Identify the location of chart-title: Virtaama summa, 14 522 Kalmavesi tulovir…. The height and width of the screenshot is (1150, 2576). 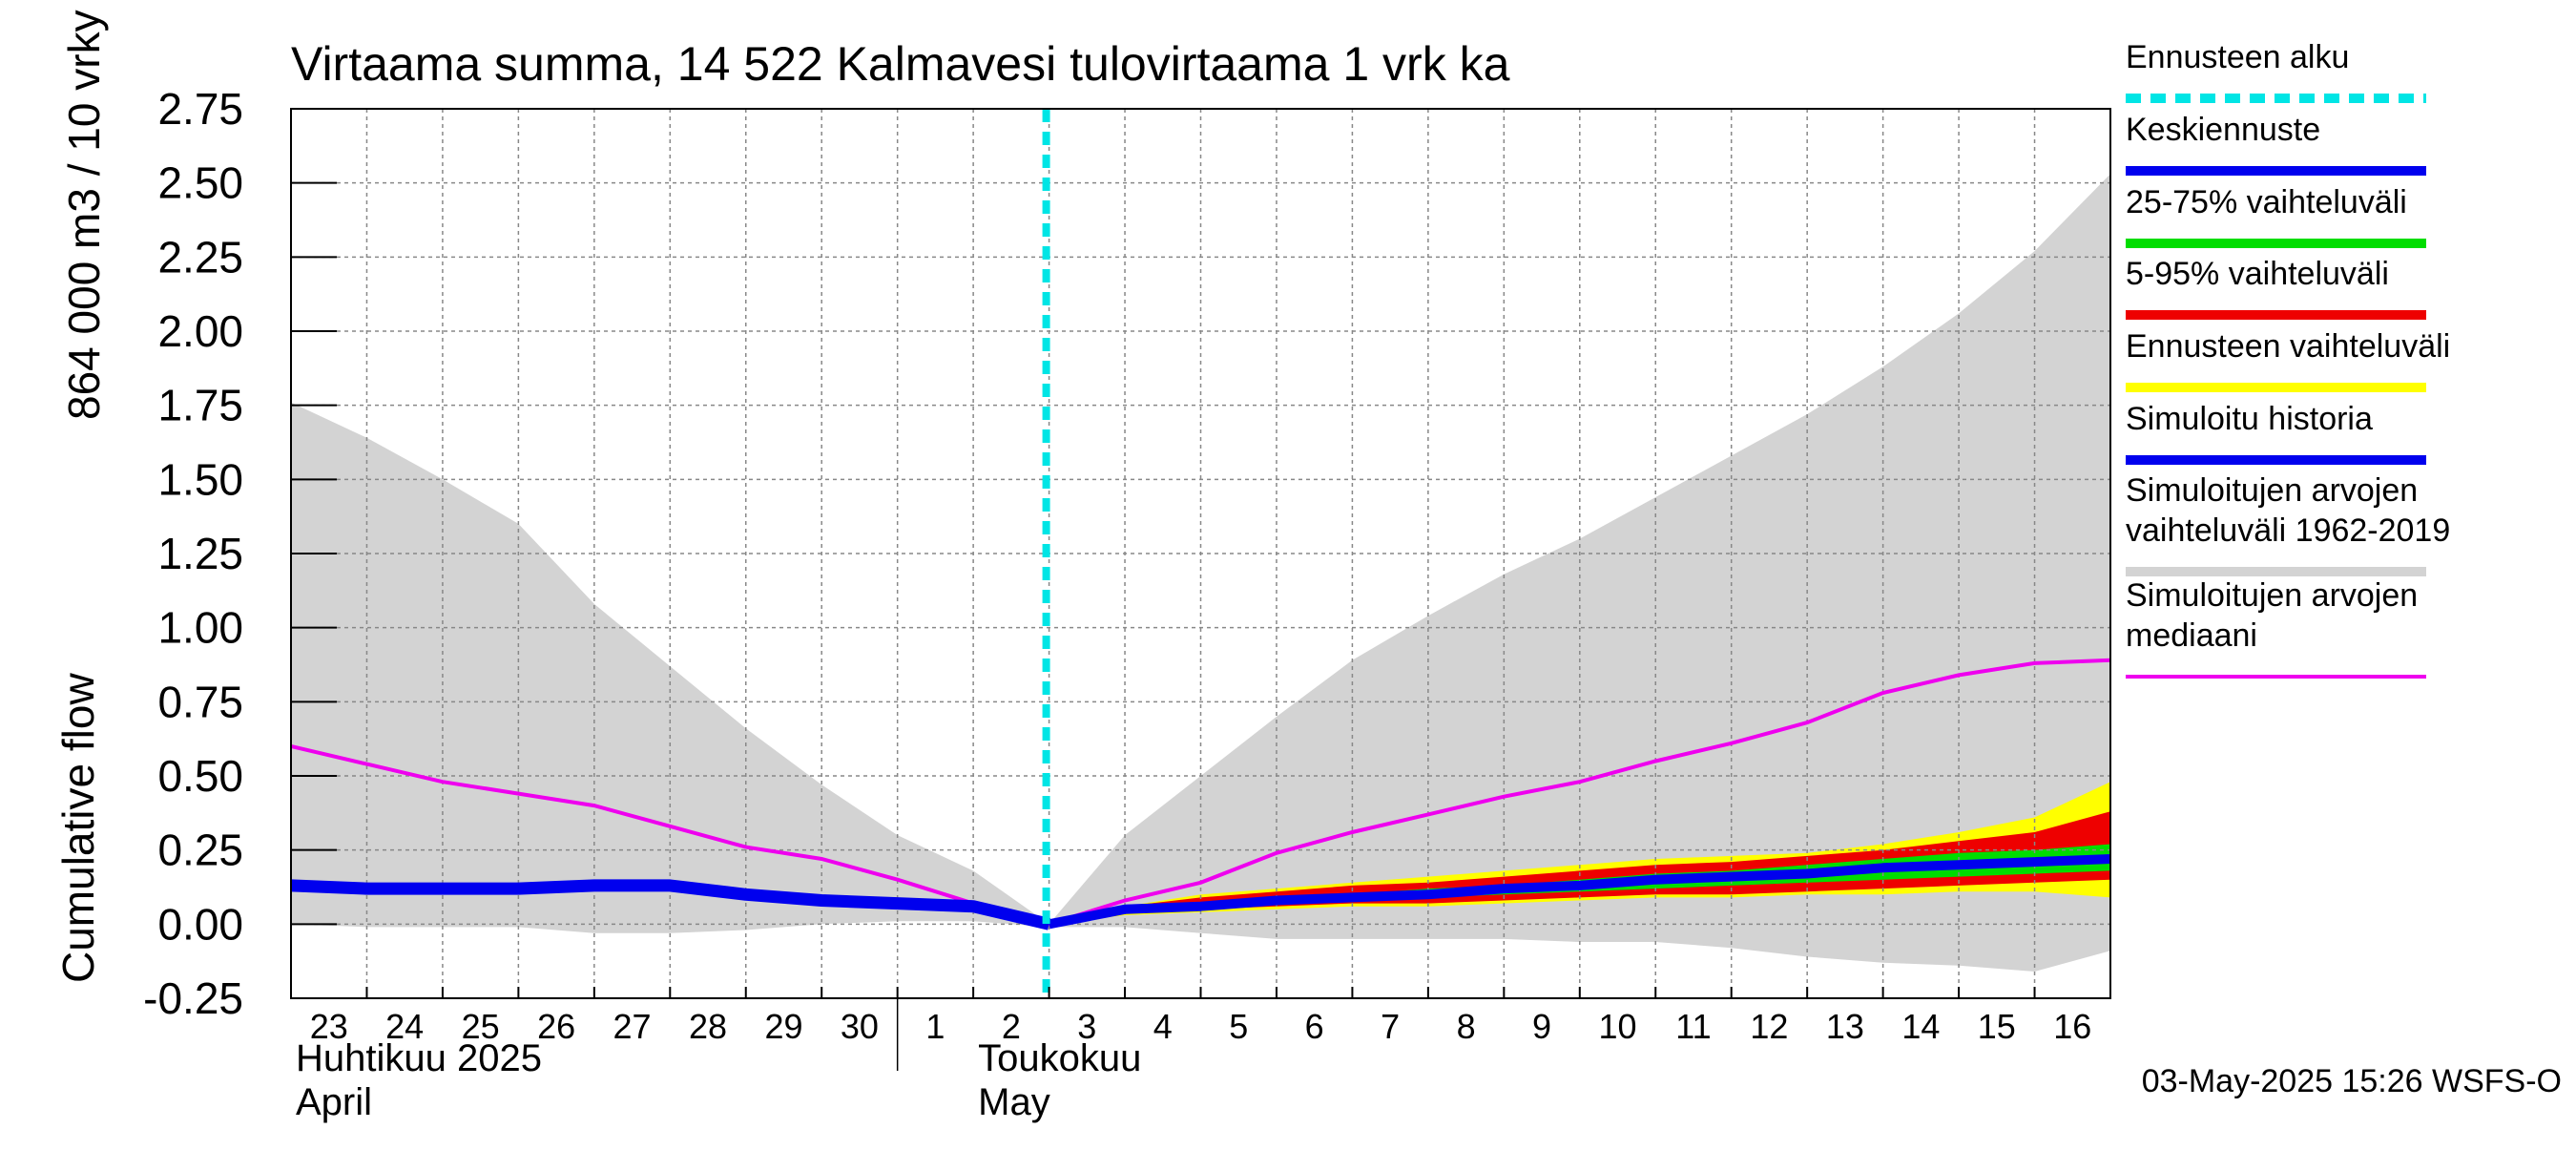
(900, 64).